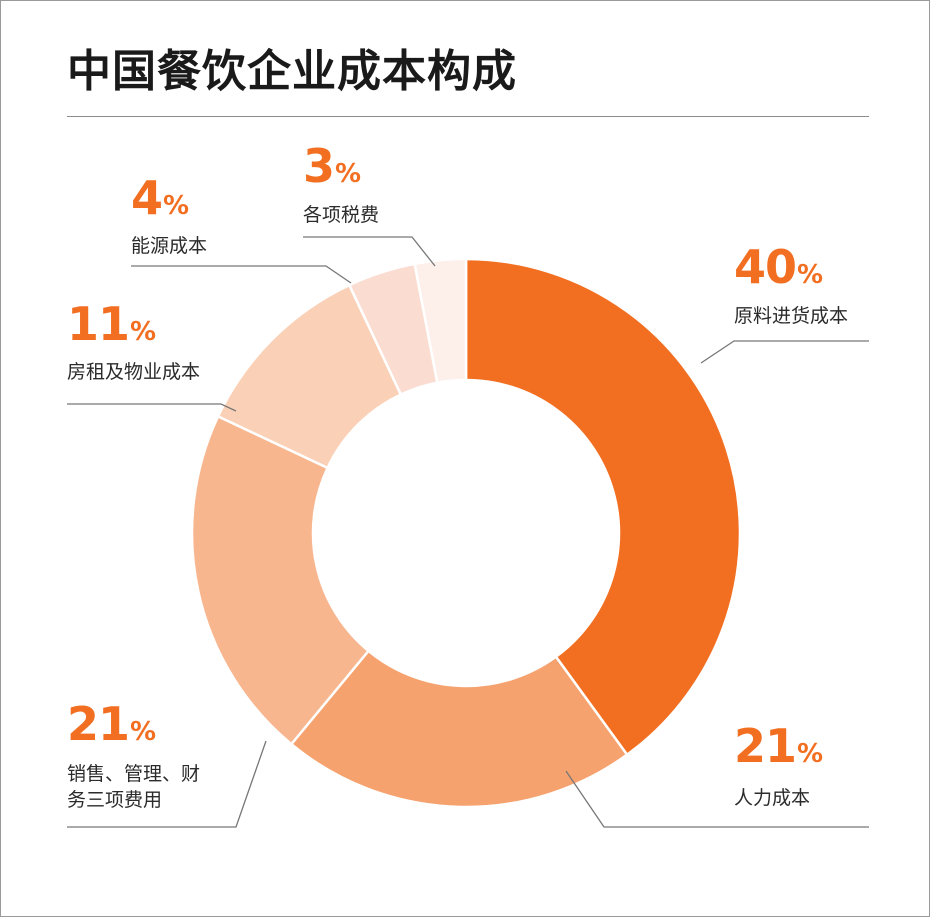 The height and width of the screenshot is (917, 930). I want to click on slice-labor, so click(459, 729).